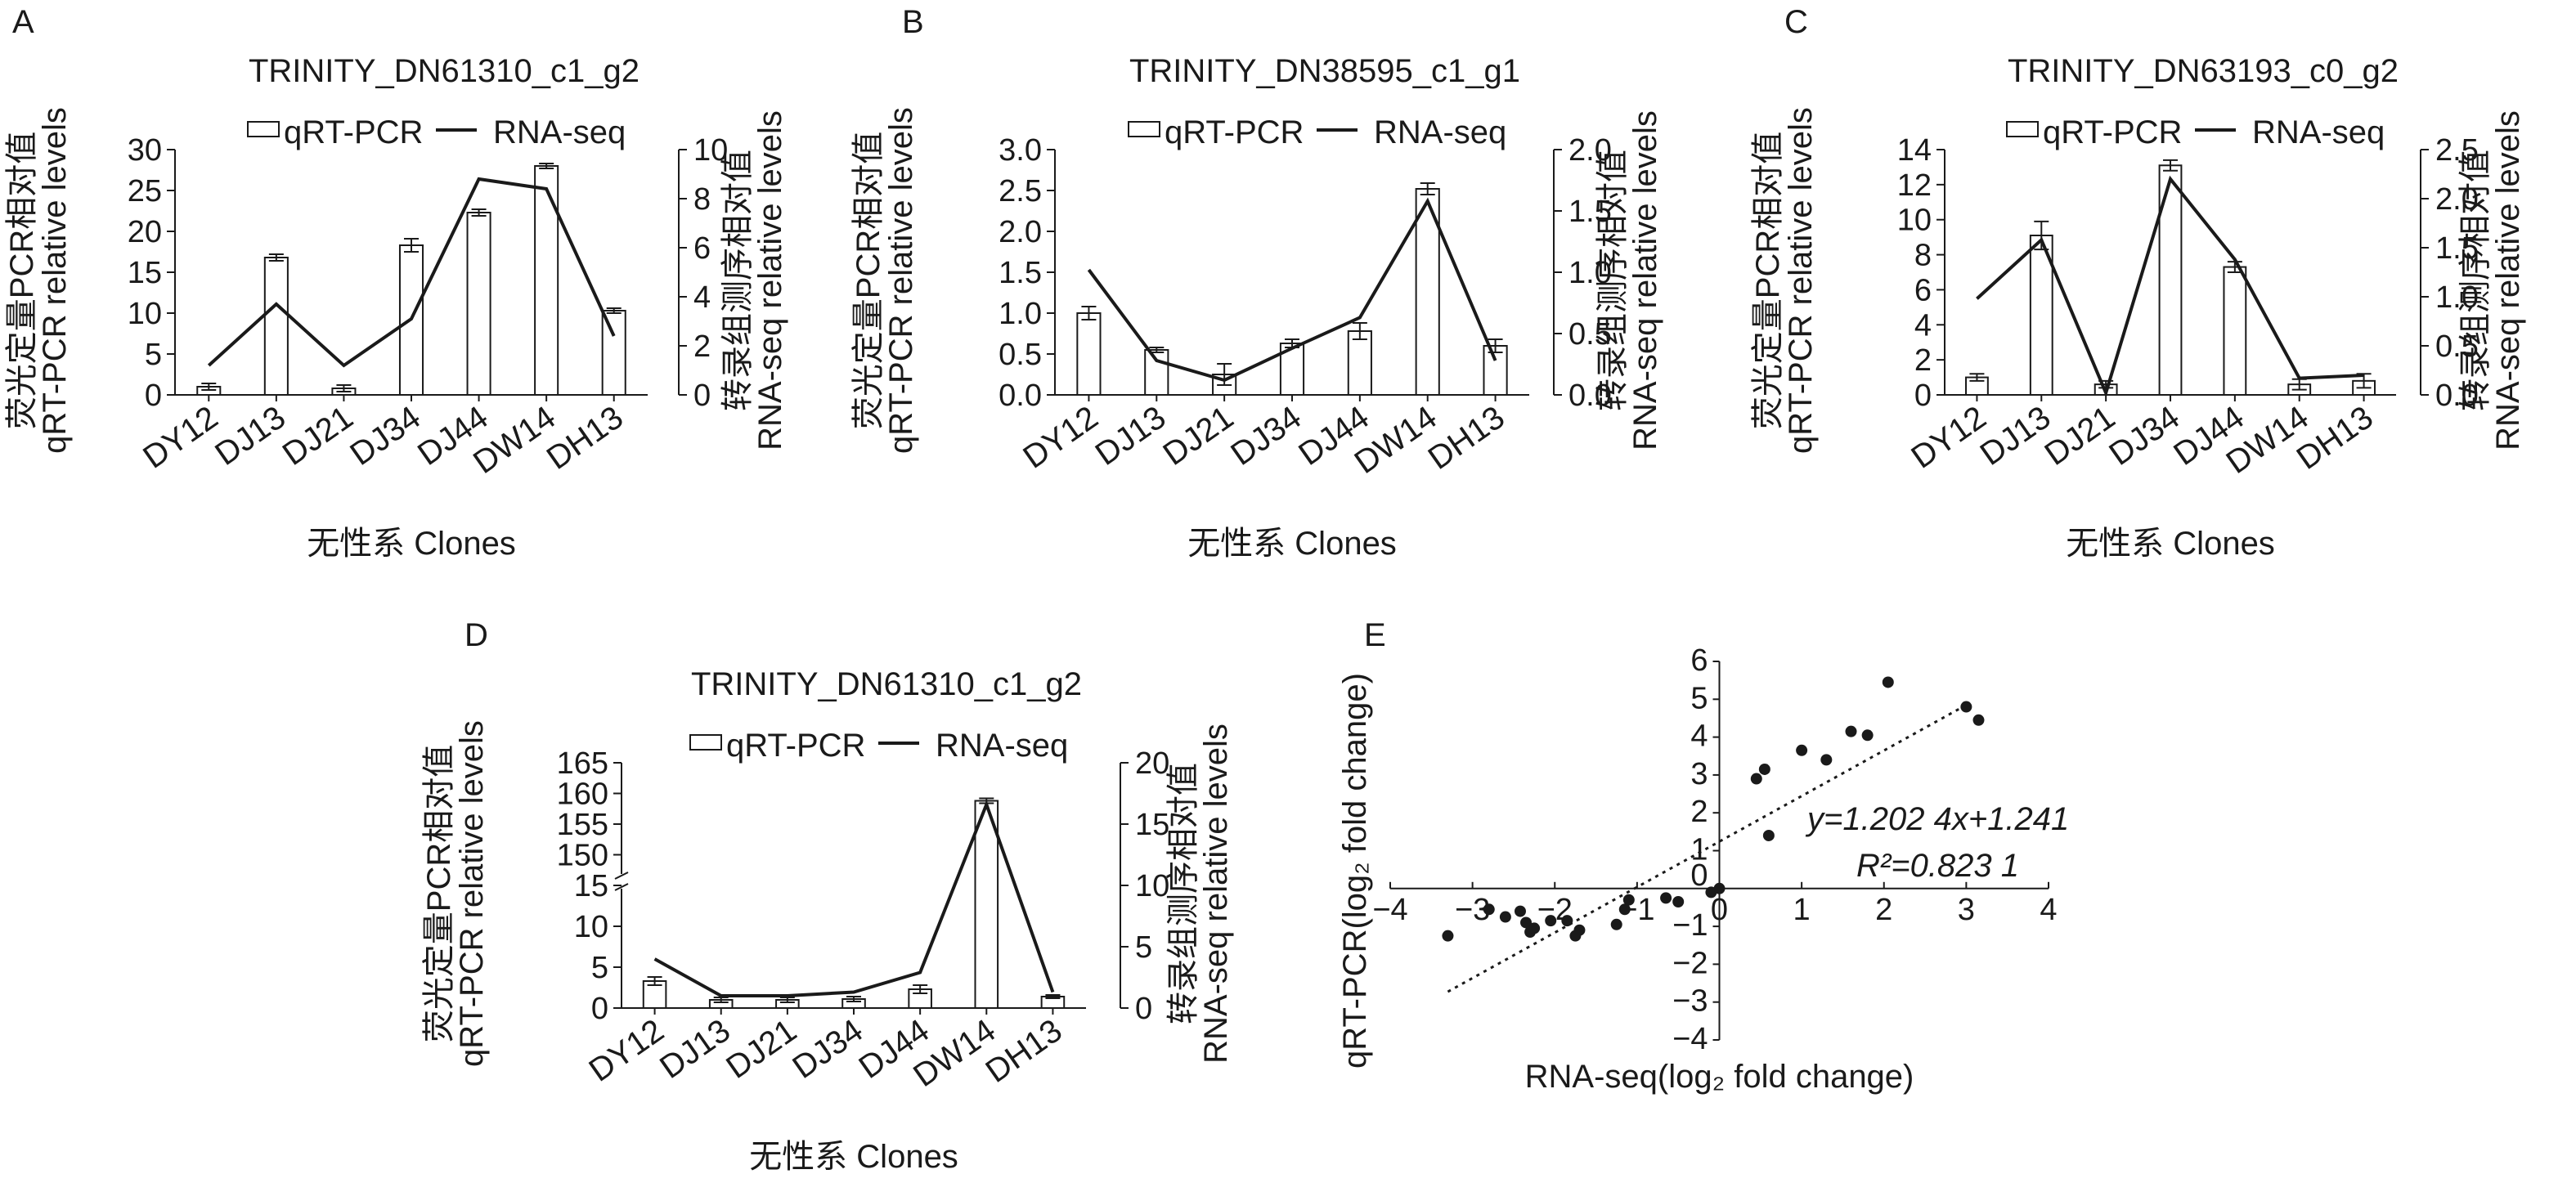 Image resolution: width=2576 pixels, height=1183 pixels. I want to click on y-tick-label-left: 14, so click(1915, 151).